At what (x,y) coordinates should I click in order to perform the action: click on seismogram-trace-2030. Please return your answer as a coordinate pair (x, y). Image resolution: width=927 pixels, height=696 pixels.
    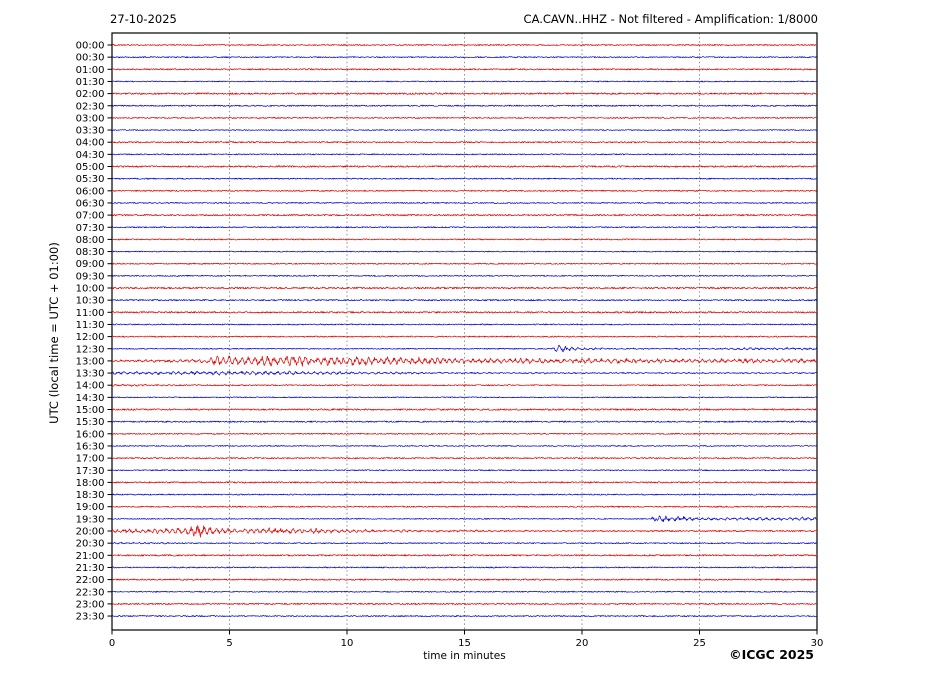
    Looking at the image, I should click on (465, 543).